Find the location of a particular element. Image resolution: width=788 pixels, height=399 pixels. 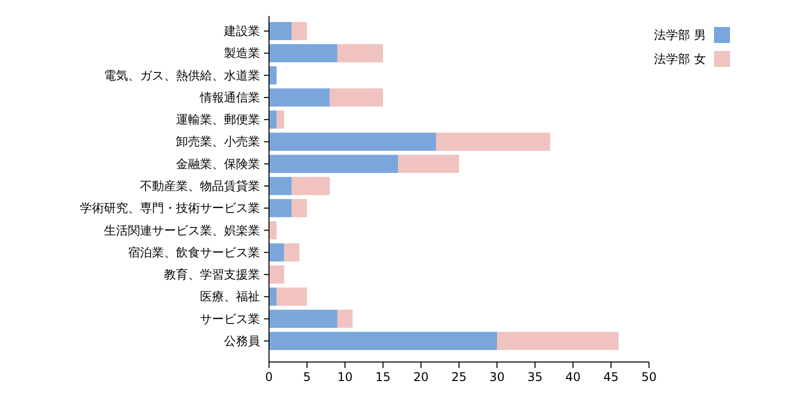

y-tick-label: 製造業 is located at coordinates (242, 53).